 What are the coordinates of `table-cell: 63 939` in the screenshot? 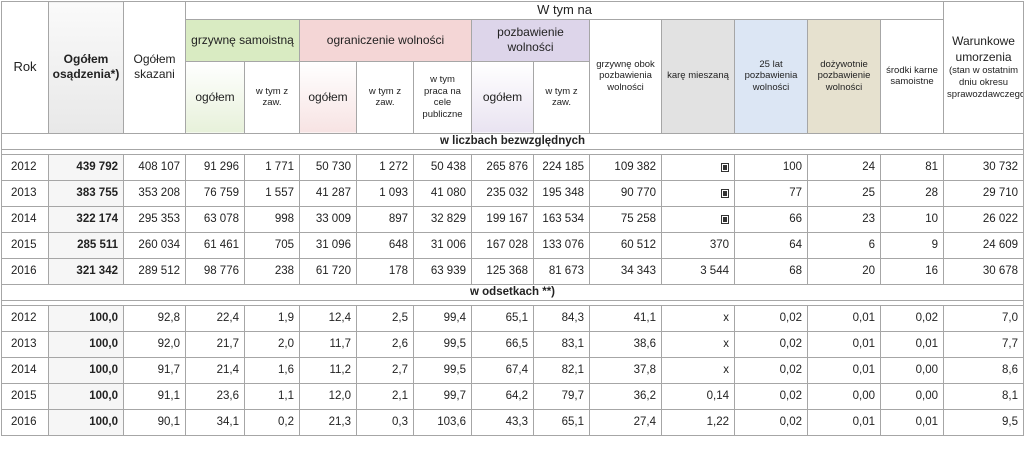 It's located at (442, 271).